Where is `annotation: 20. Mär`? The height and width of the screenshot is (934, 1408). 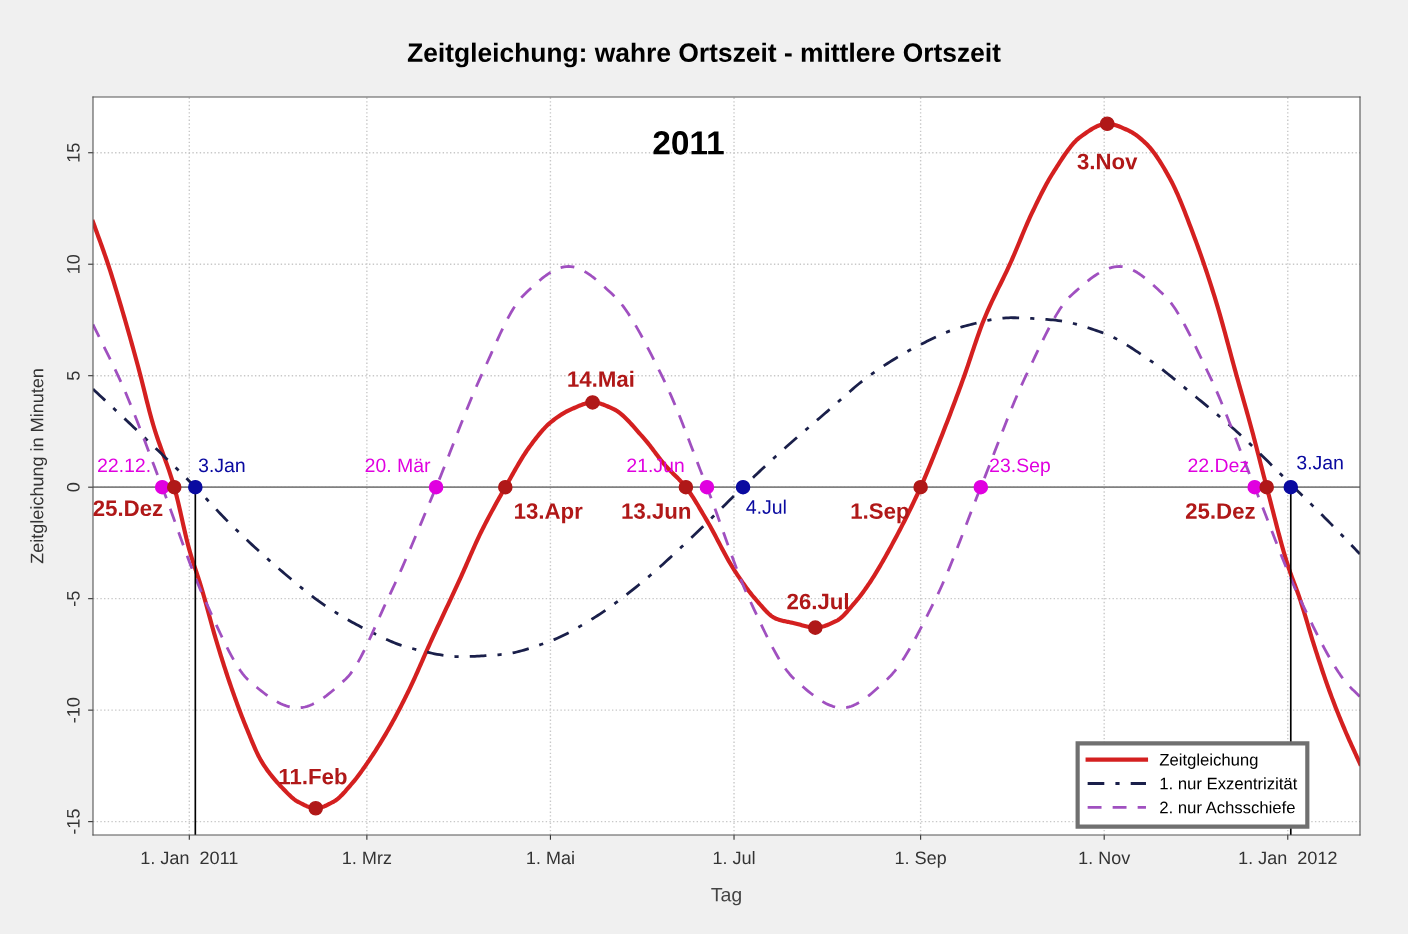 annotation: 20. Mär is located at coordinates (398, 465).